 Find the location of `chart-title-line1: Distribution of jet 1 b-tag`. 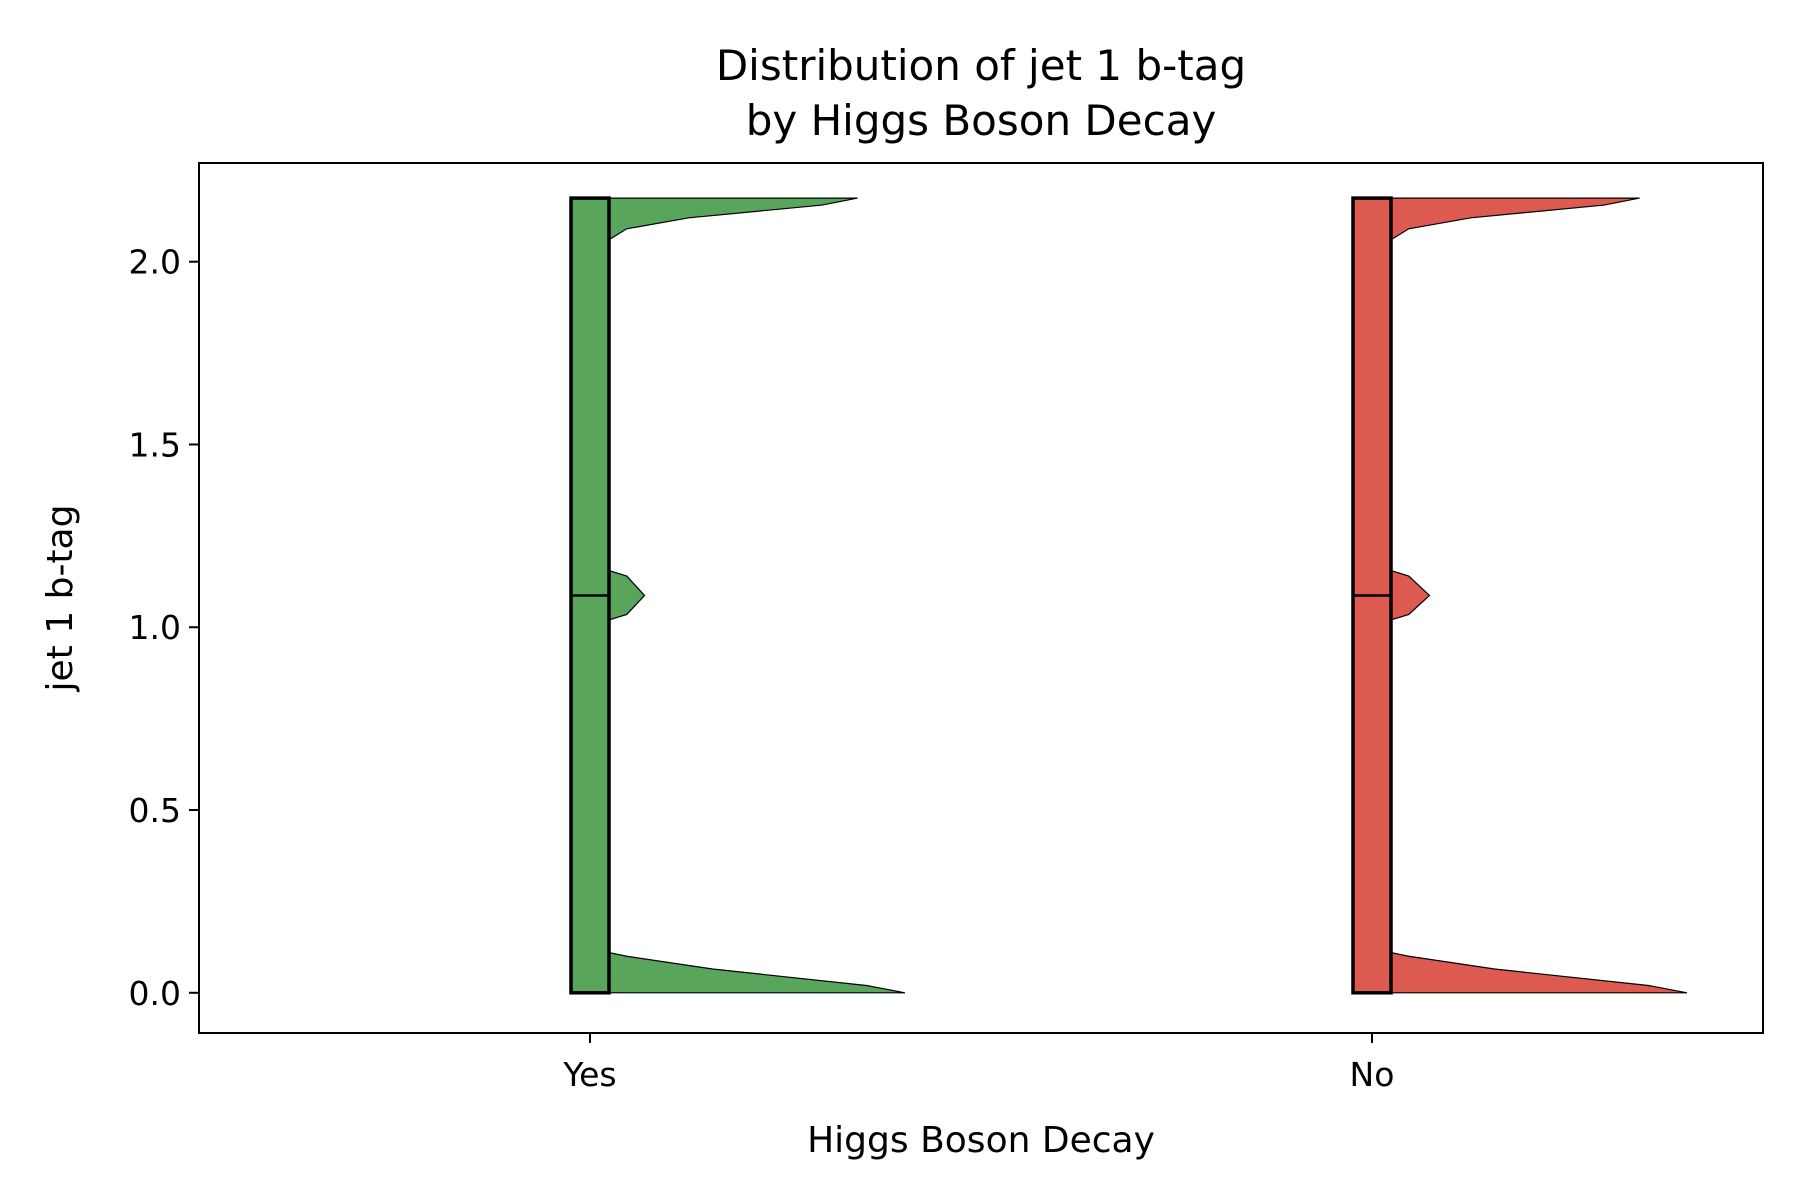

chart-title-line1: Distribution of jet 1 b-tag is located at coordinates (981, 65).